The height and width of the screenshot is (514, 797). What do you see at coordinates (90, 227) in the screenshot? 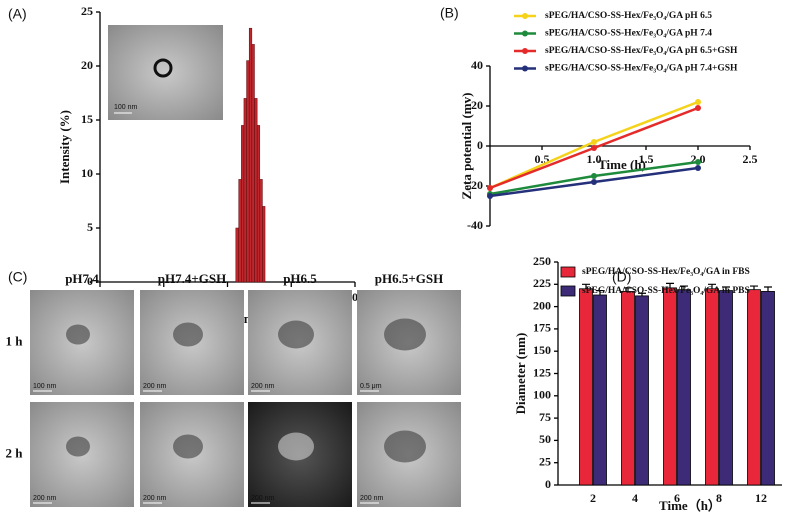
I see `y-tick-label: 5` at bounding box center [90, 227].